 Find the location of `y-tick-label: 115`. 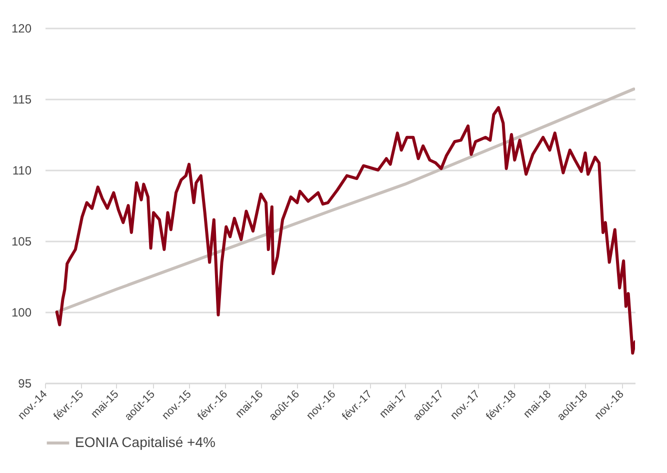

y-tick-label: 115 is located at coordinates (22, 99).